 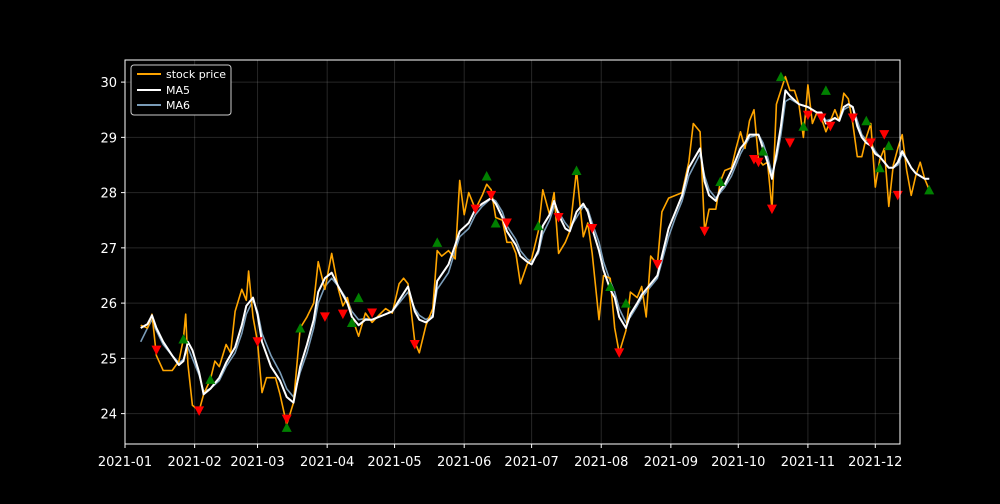 What do you see at coordinates (108, 304) in the screenshot?
I see `y-tick-label: 26` at bounding box center [108, 304].